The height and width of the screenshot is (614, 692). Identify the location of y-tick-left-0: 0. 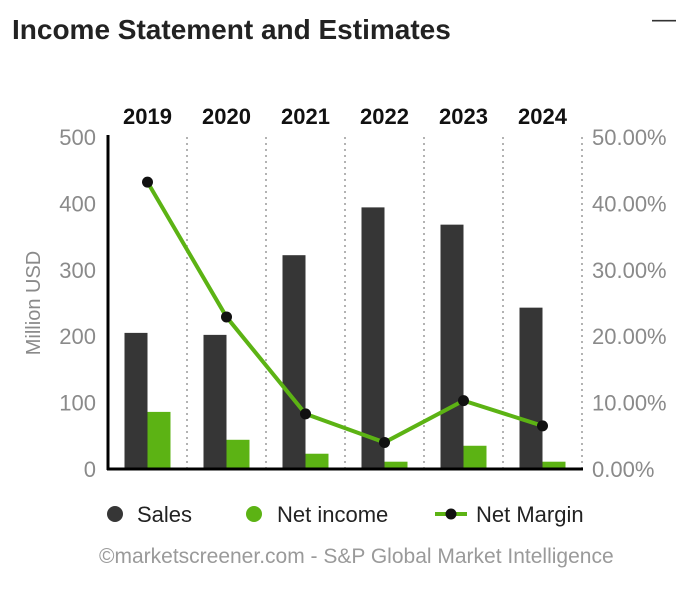
(90, 469).